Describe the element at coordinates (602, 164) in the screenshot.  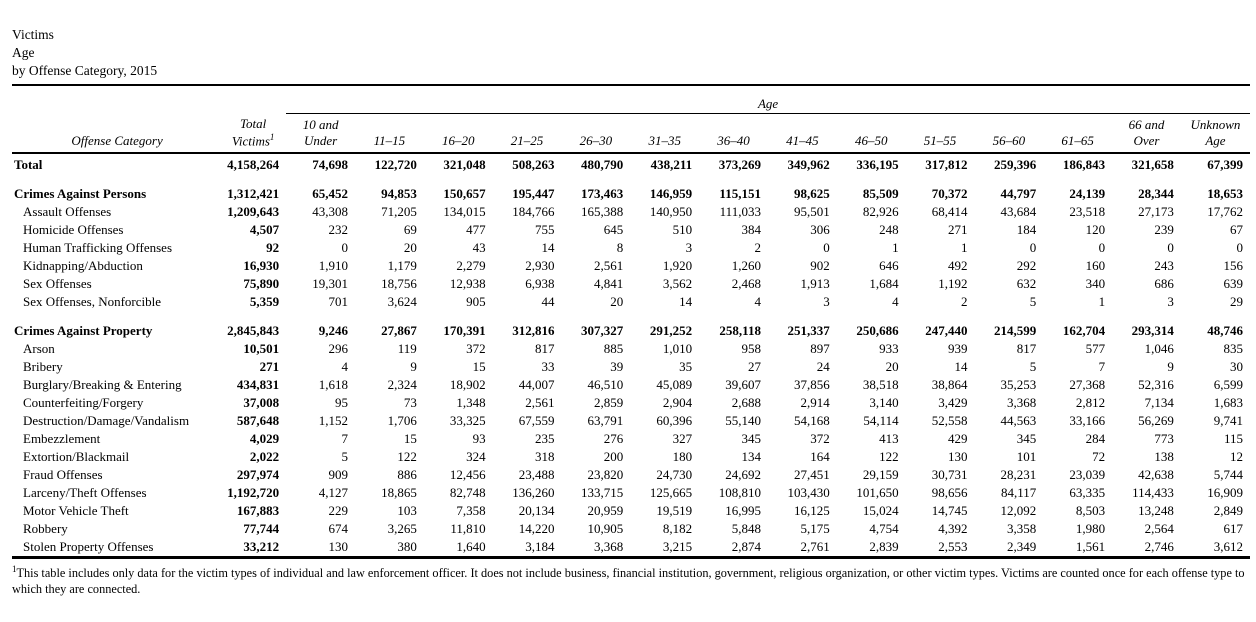
I see `cell-age-4: 480,790` at that location.